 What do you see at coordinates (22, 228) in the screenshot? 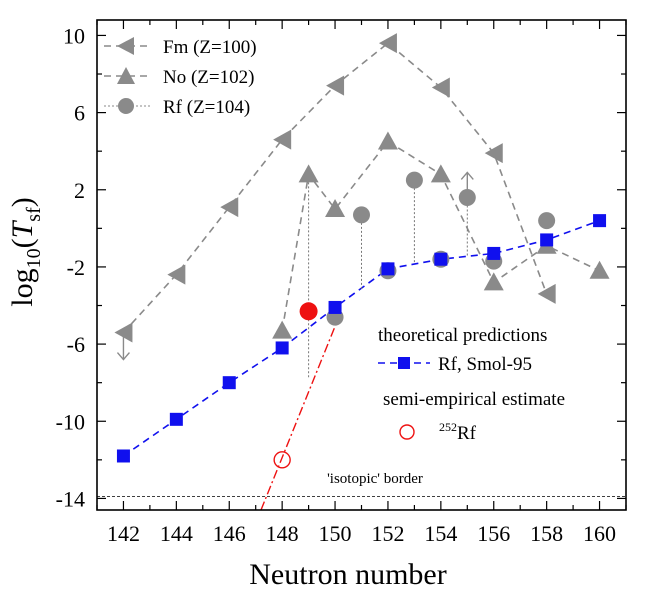
I see `y-axis-title-var: T` at bounding box center [22, 228].